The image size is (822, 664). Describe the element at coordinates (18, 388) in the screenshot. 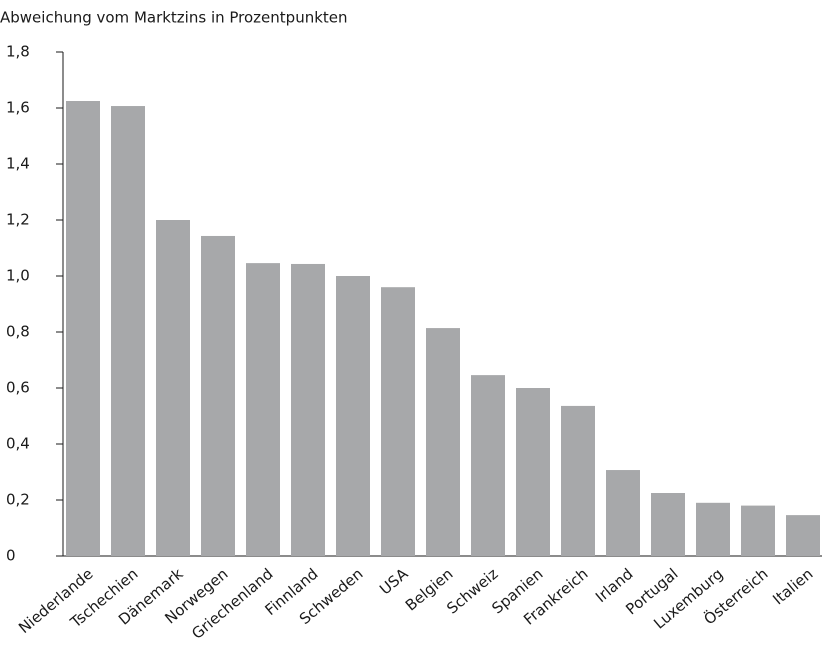

I see `y-tick-label: 0,6` at that location.